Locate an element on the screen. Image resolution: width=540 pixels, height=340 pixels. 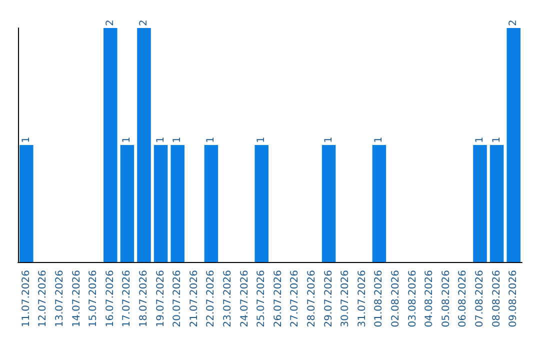
x-tick-label: 23.07.2026 is located at coordinates (228, 299).